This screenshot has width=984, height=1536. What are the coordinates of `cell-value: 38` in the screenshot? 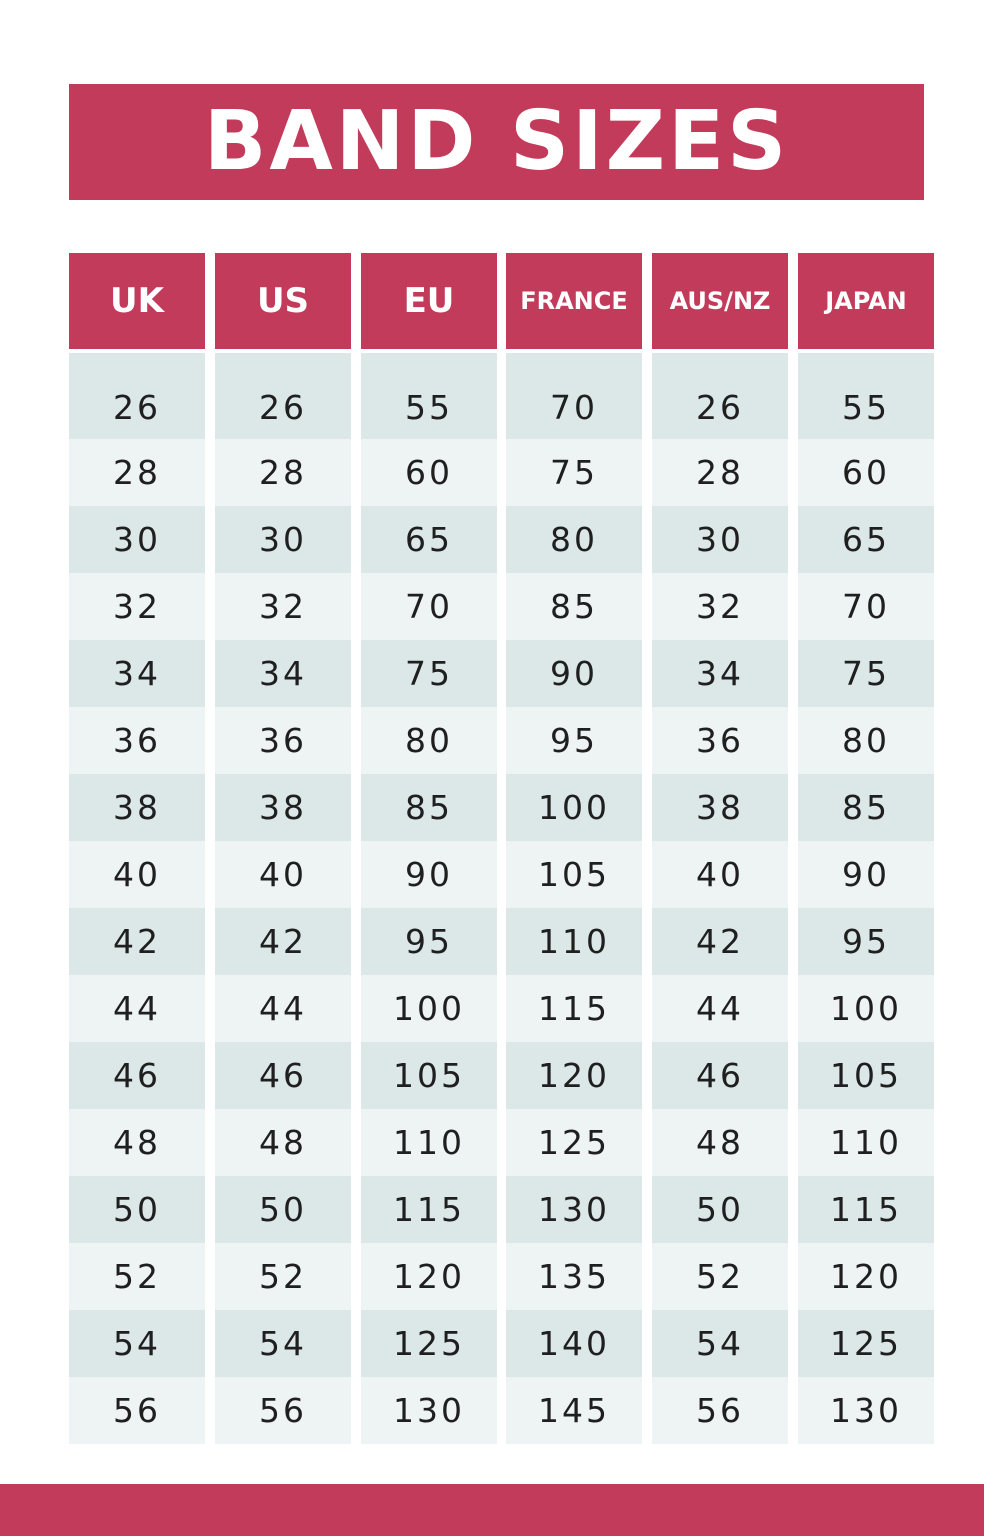 It's located at (283, 807).